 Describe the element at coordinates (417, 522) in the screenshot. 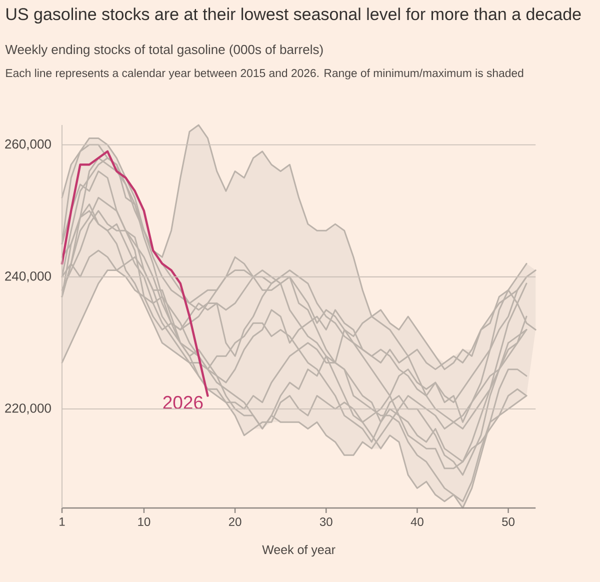

I see `x-tick-label: 40` at that location.